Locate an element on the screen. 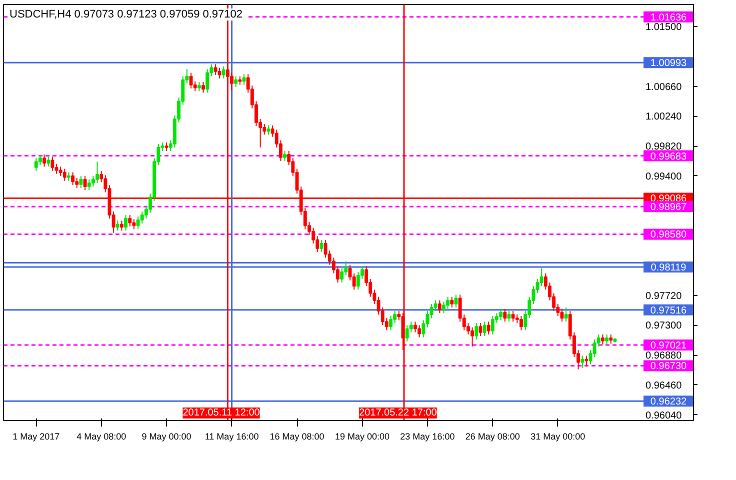 The width and height of the screenshot is (736, 480). ref-line-label: 1.01636 is located at coordinates (669, 18).